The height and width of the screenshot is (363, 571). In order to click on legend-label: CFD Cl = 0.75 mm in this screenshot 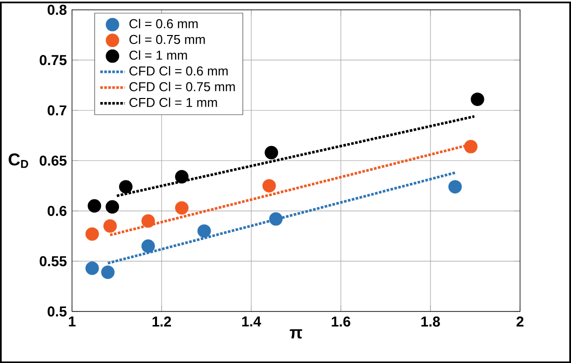, I will do `click(182, 87)`.